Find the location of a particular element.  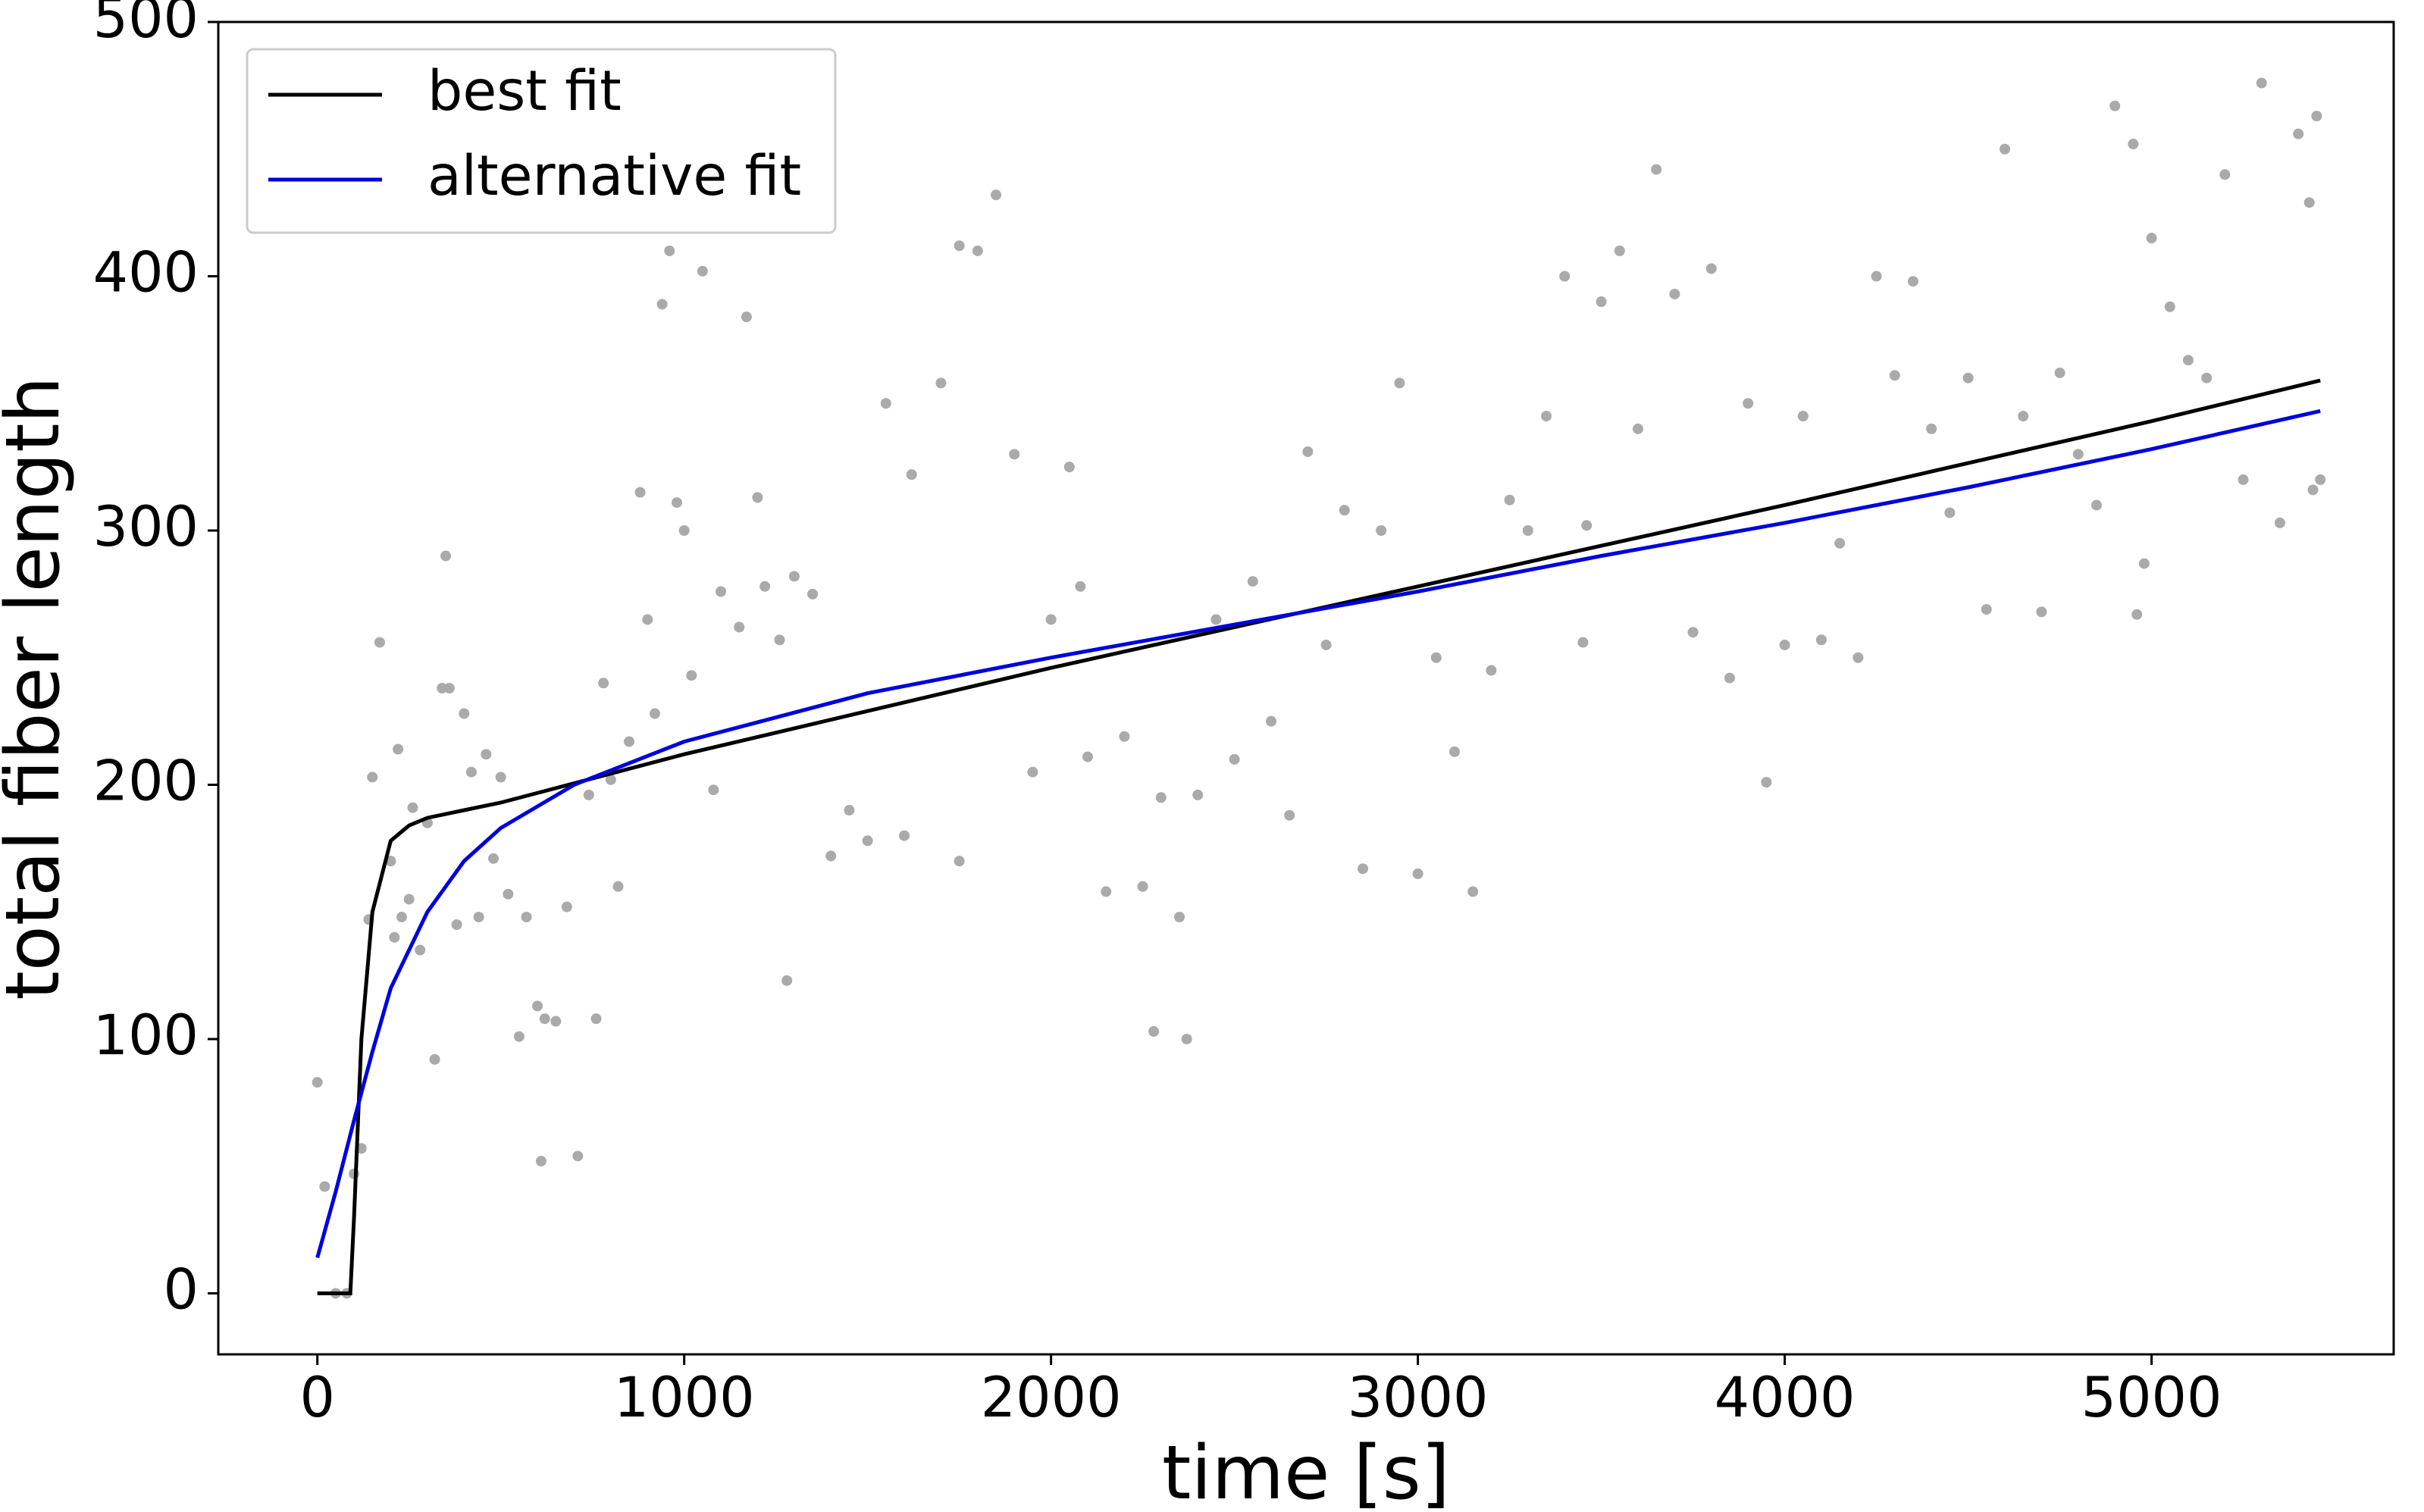

y-axis-label: total fiber length is located at coordinates (38, 688).